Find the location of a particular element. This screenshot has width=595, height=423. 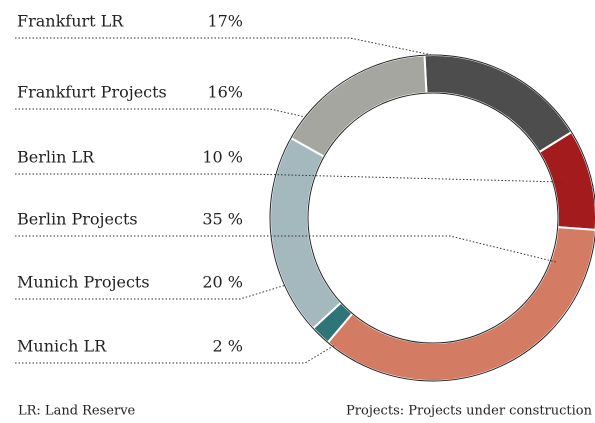

value-label: 17% is located at coordinates (225, 21).